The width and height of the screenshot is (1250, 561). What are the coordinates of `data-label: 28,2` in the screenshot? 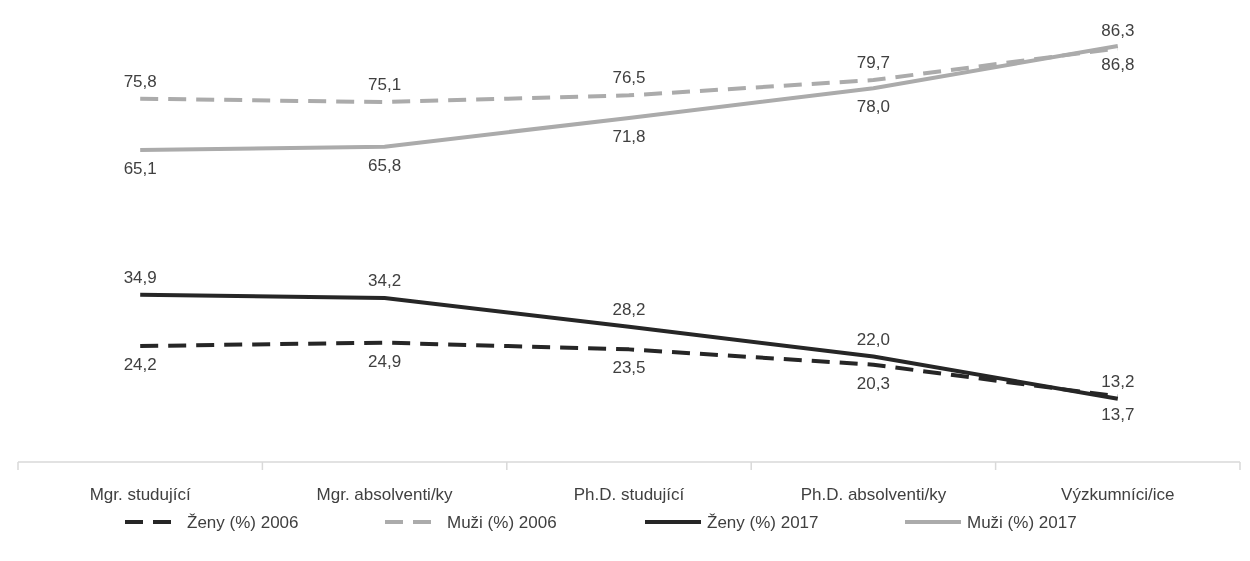 It's located at (629, 309).